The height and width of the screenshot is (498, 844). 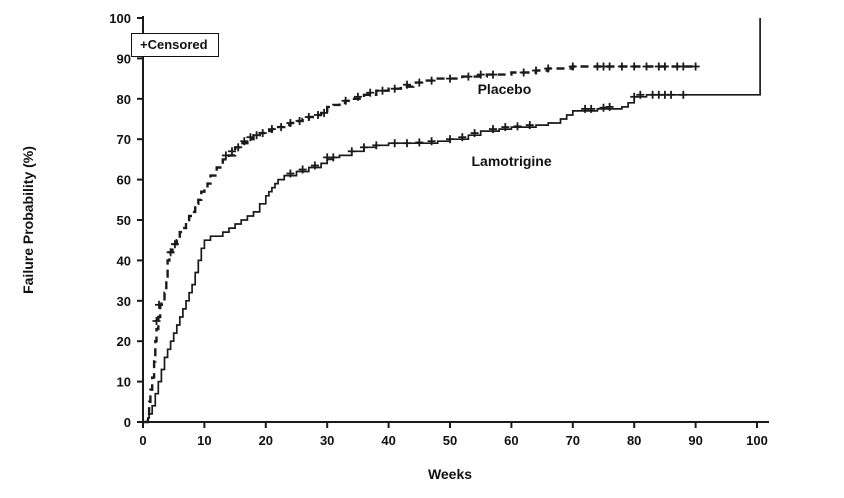 I want to click on x-tick-label: 80, so click(x=634, y=440).